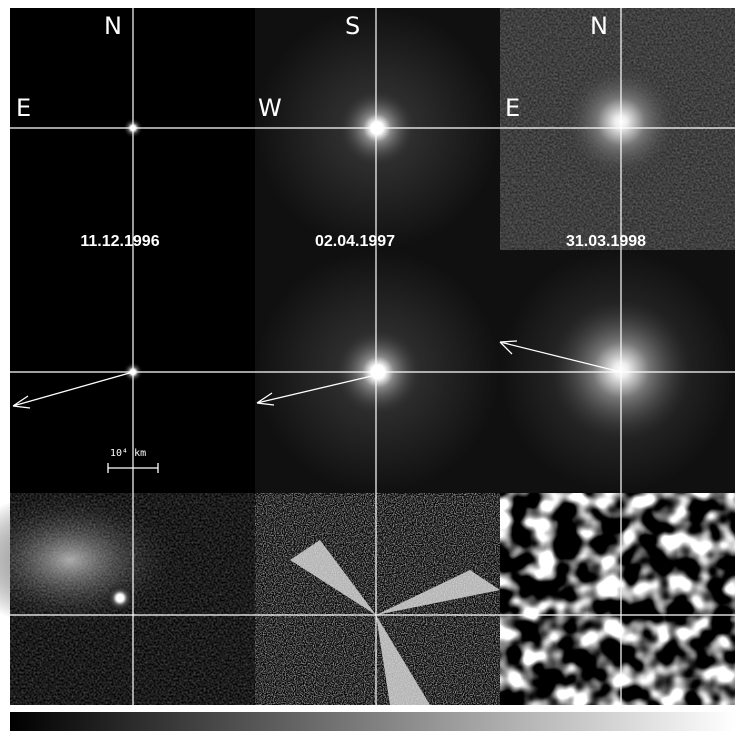 This screenshot has height=733, width=735. What do you see at coordinates (128, 453) in the screenshot?
I see `scale-label: 10⁴ km` at bounding box center [128, 453].